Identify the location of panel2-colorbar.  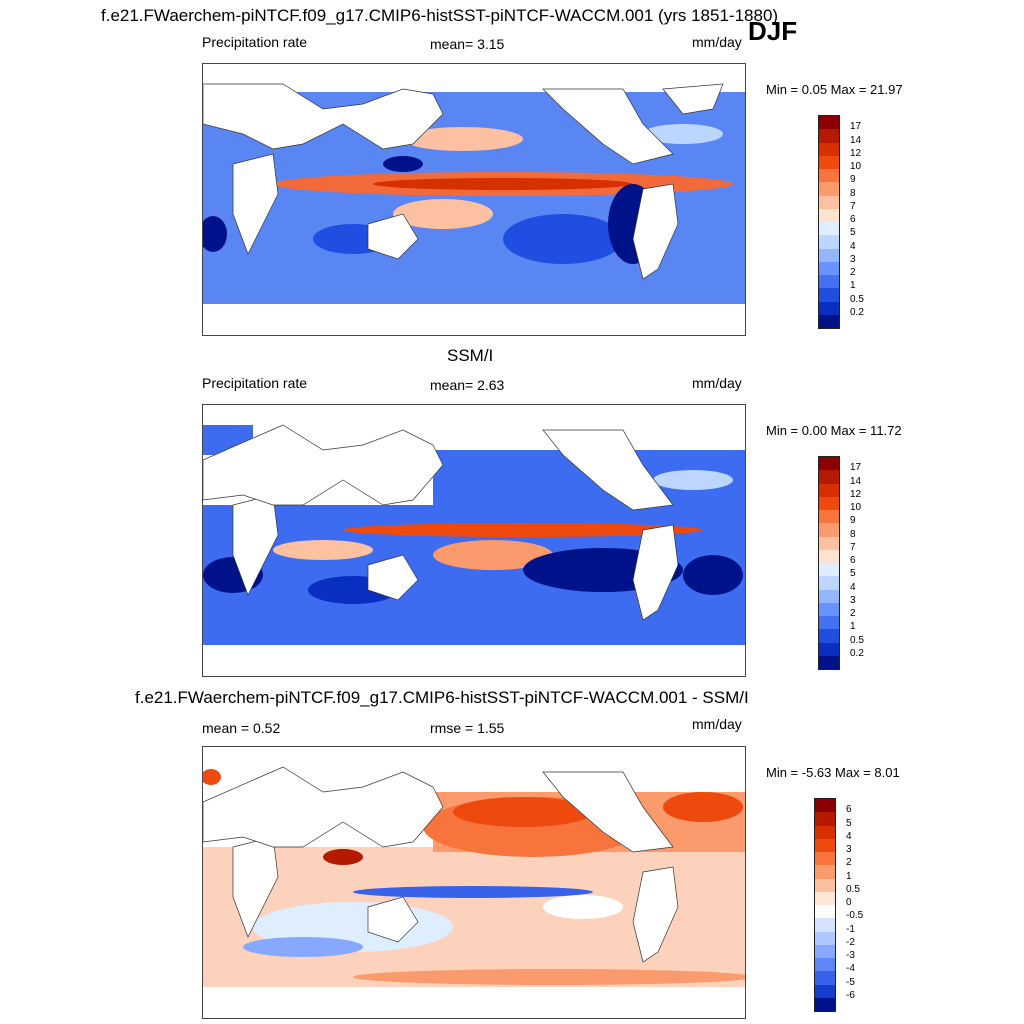
(829, 563).